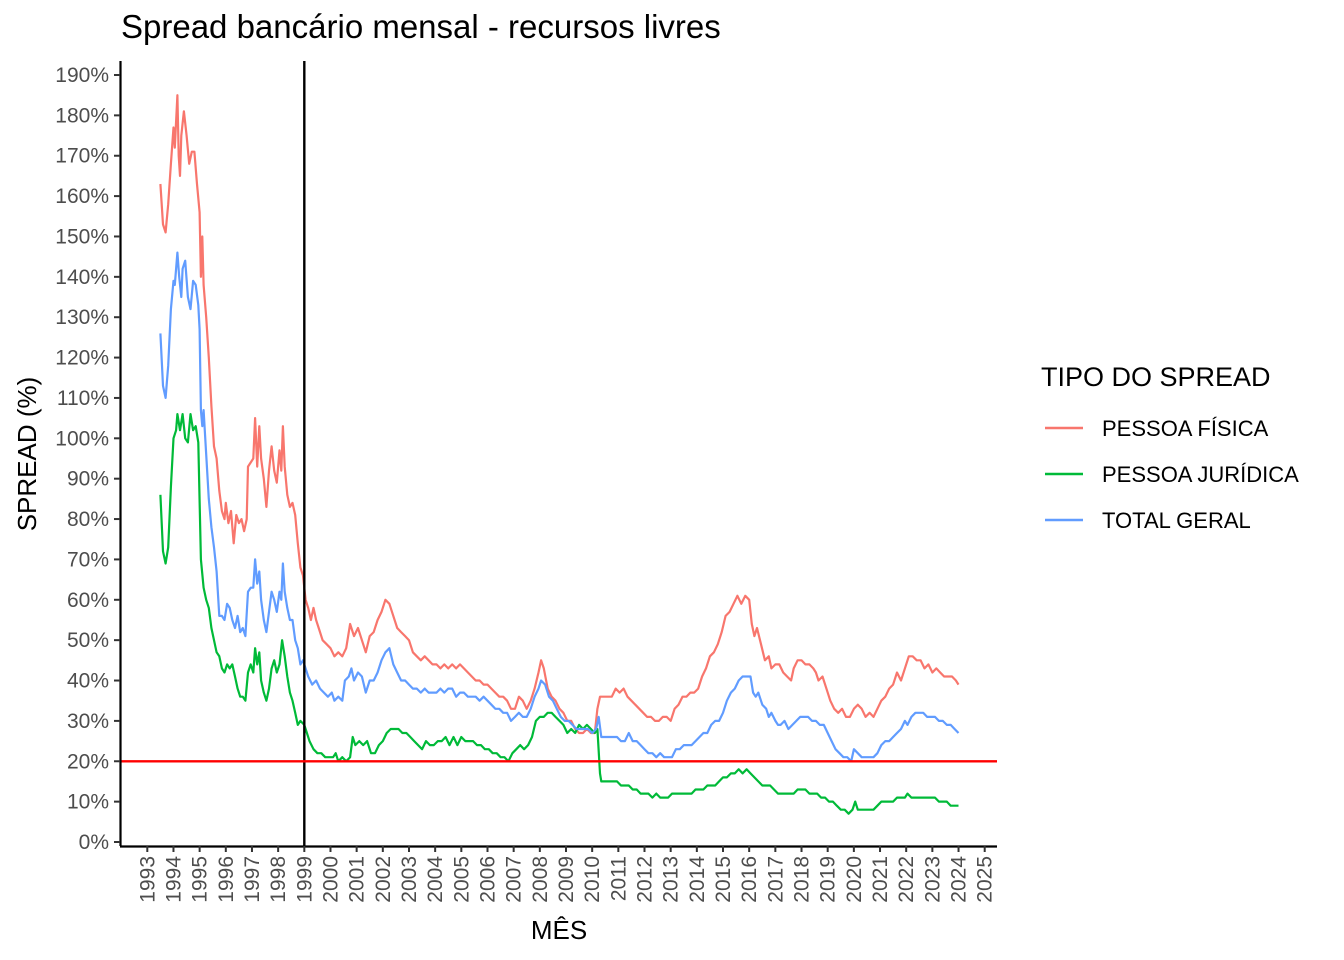 This screenshot has height=960, width=1344. What do you see at coordinates (618, 878) in the screenshot?
I see `x-tick-label: 2011` at bounding box center [618, 878].